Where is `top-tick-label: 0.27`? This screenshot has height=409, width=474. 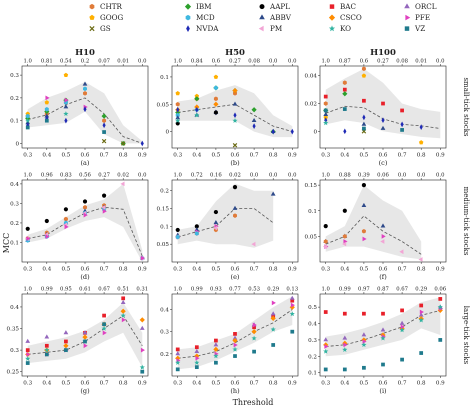
top-tick-label: 0.27 is located at coordinates (383, 62).